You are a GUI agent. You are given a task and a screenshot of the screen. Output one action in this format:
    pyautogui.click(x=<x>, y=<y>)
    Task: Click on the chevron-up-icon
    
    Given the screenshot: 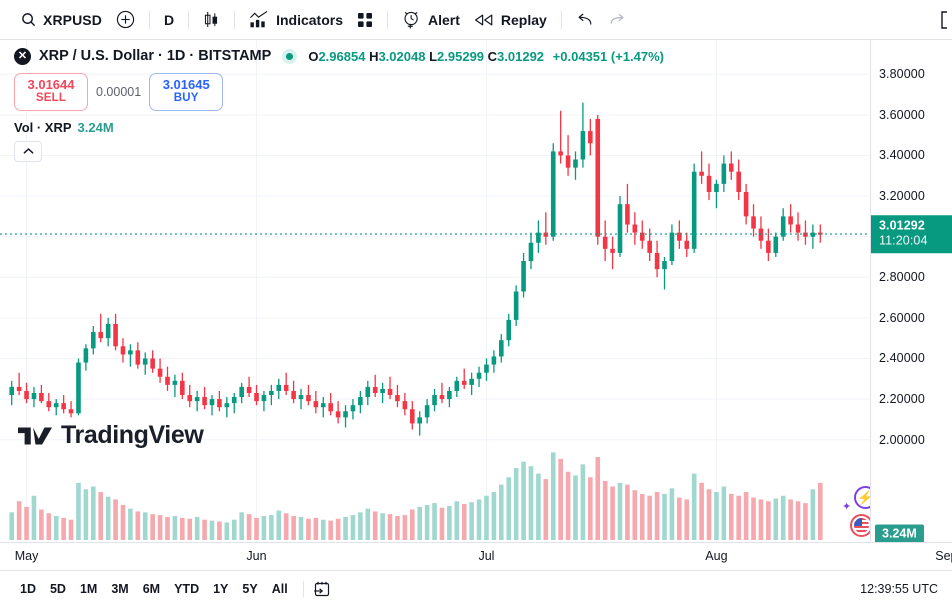 What is the action you would take?
    pyautogui.click(x=28, y=151)
    